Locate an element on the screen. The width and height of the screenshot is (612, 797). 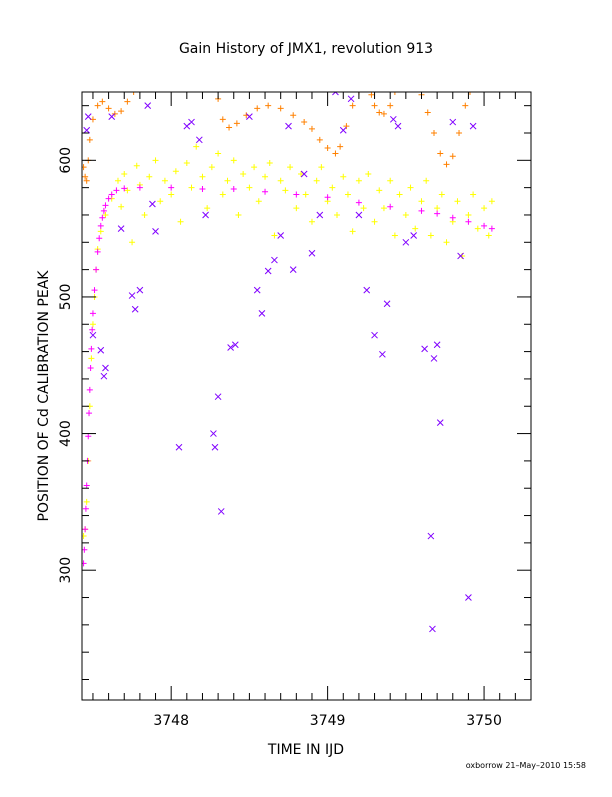
x-tick-label: 3750 is located at coordinates (484, 721).